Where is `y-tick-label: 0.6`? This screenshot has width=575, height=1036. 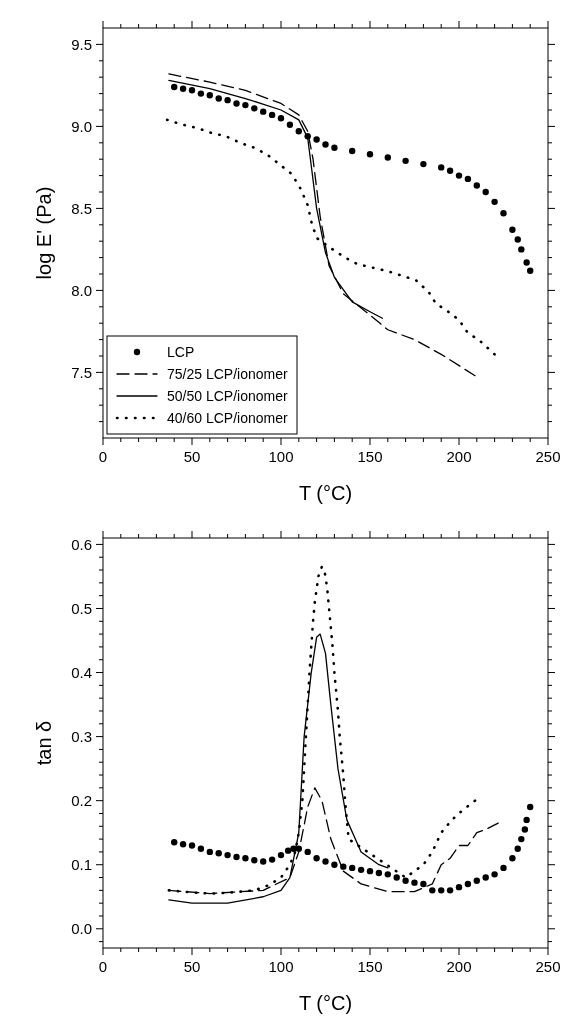 y-tick-label: 0.6 is located at coordinates (81, 544).